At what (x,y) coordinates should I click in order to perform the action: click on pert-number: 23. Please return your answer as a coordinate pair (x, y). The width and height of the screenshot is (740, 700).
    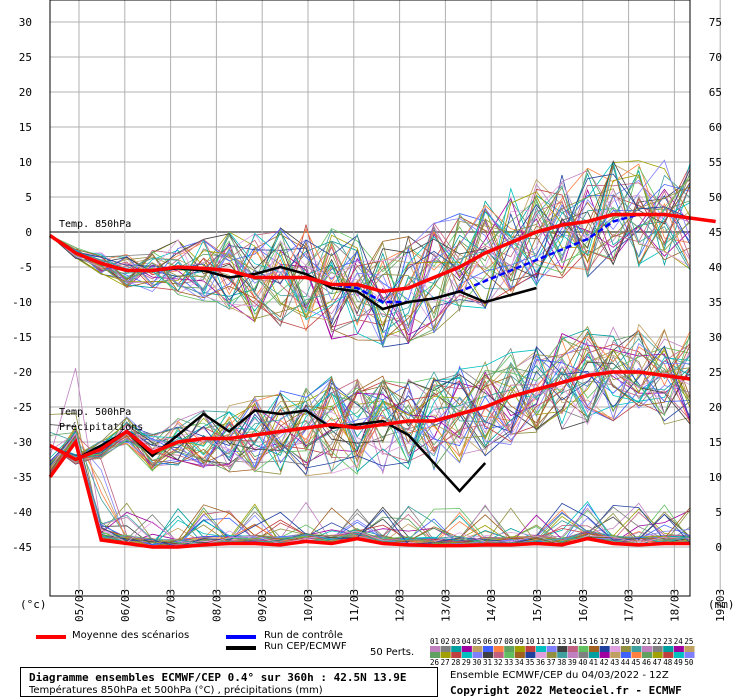
    Looking at the image, I should click on (667, 641).